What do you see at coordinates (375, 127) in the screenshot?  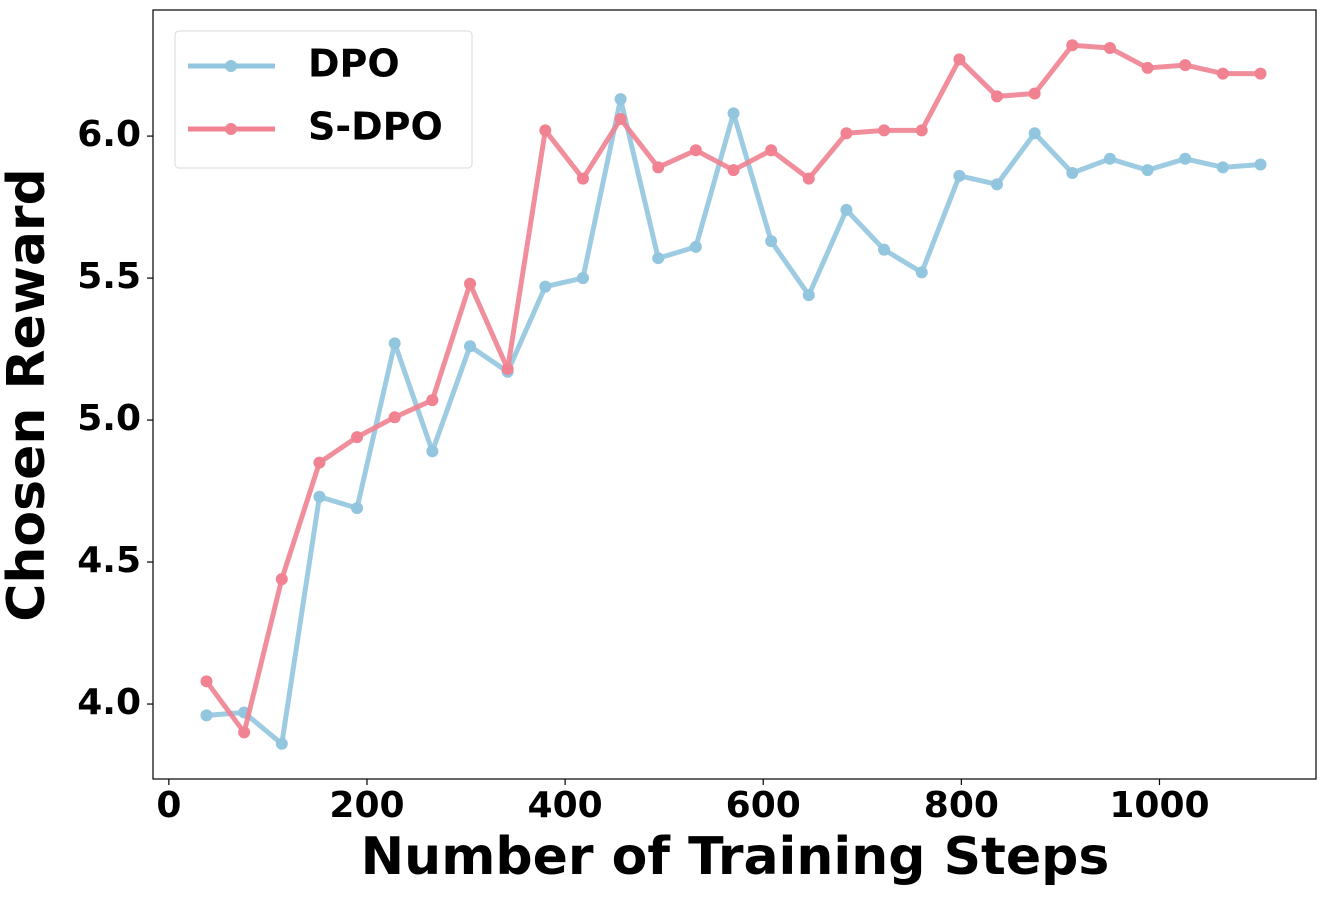 I see `legend-label: S-DPO` at bounding box center [375, 127].